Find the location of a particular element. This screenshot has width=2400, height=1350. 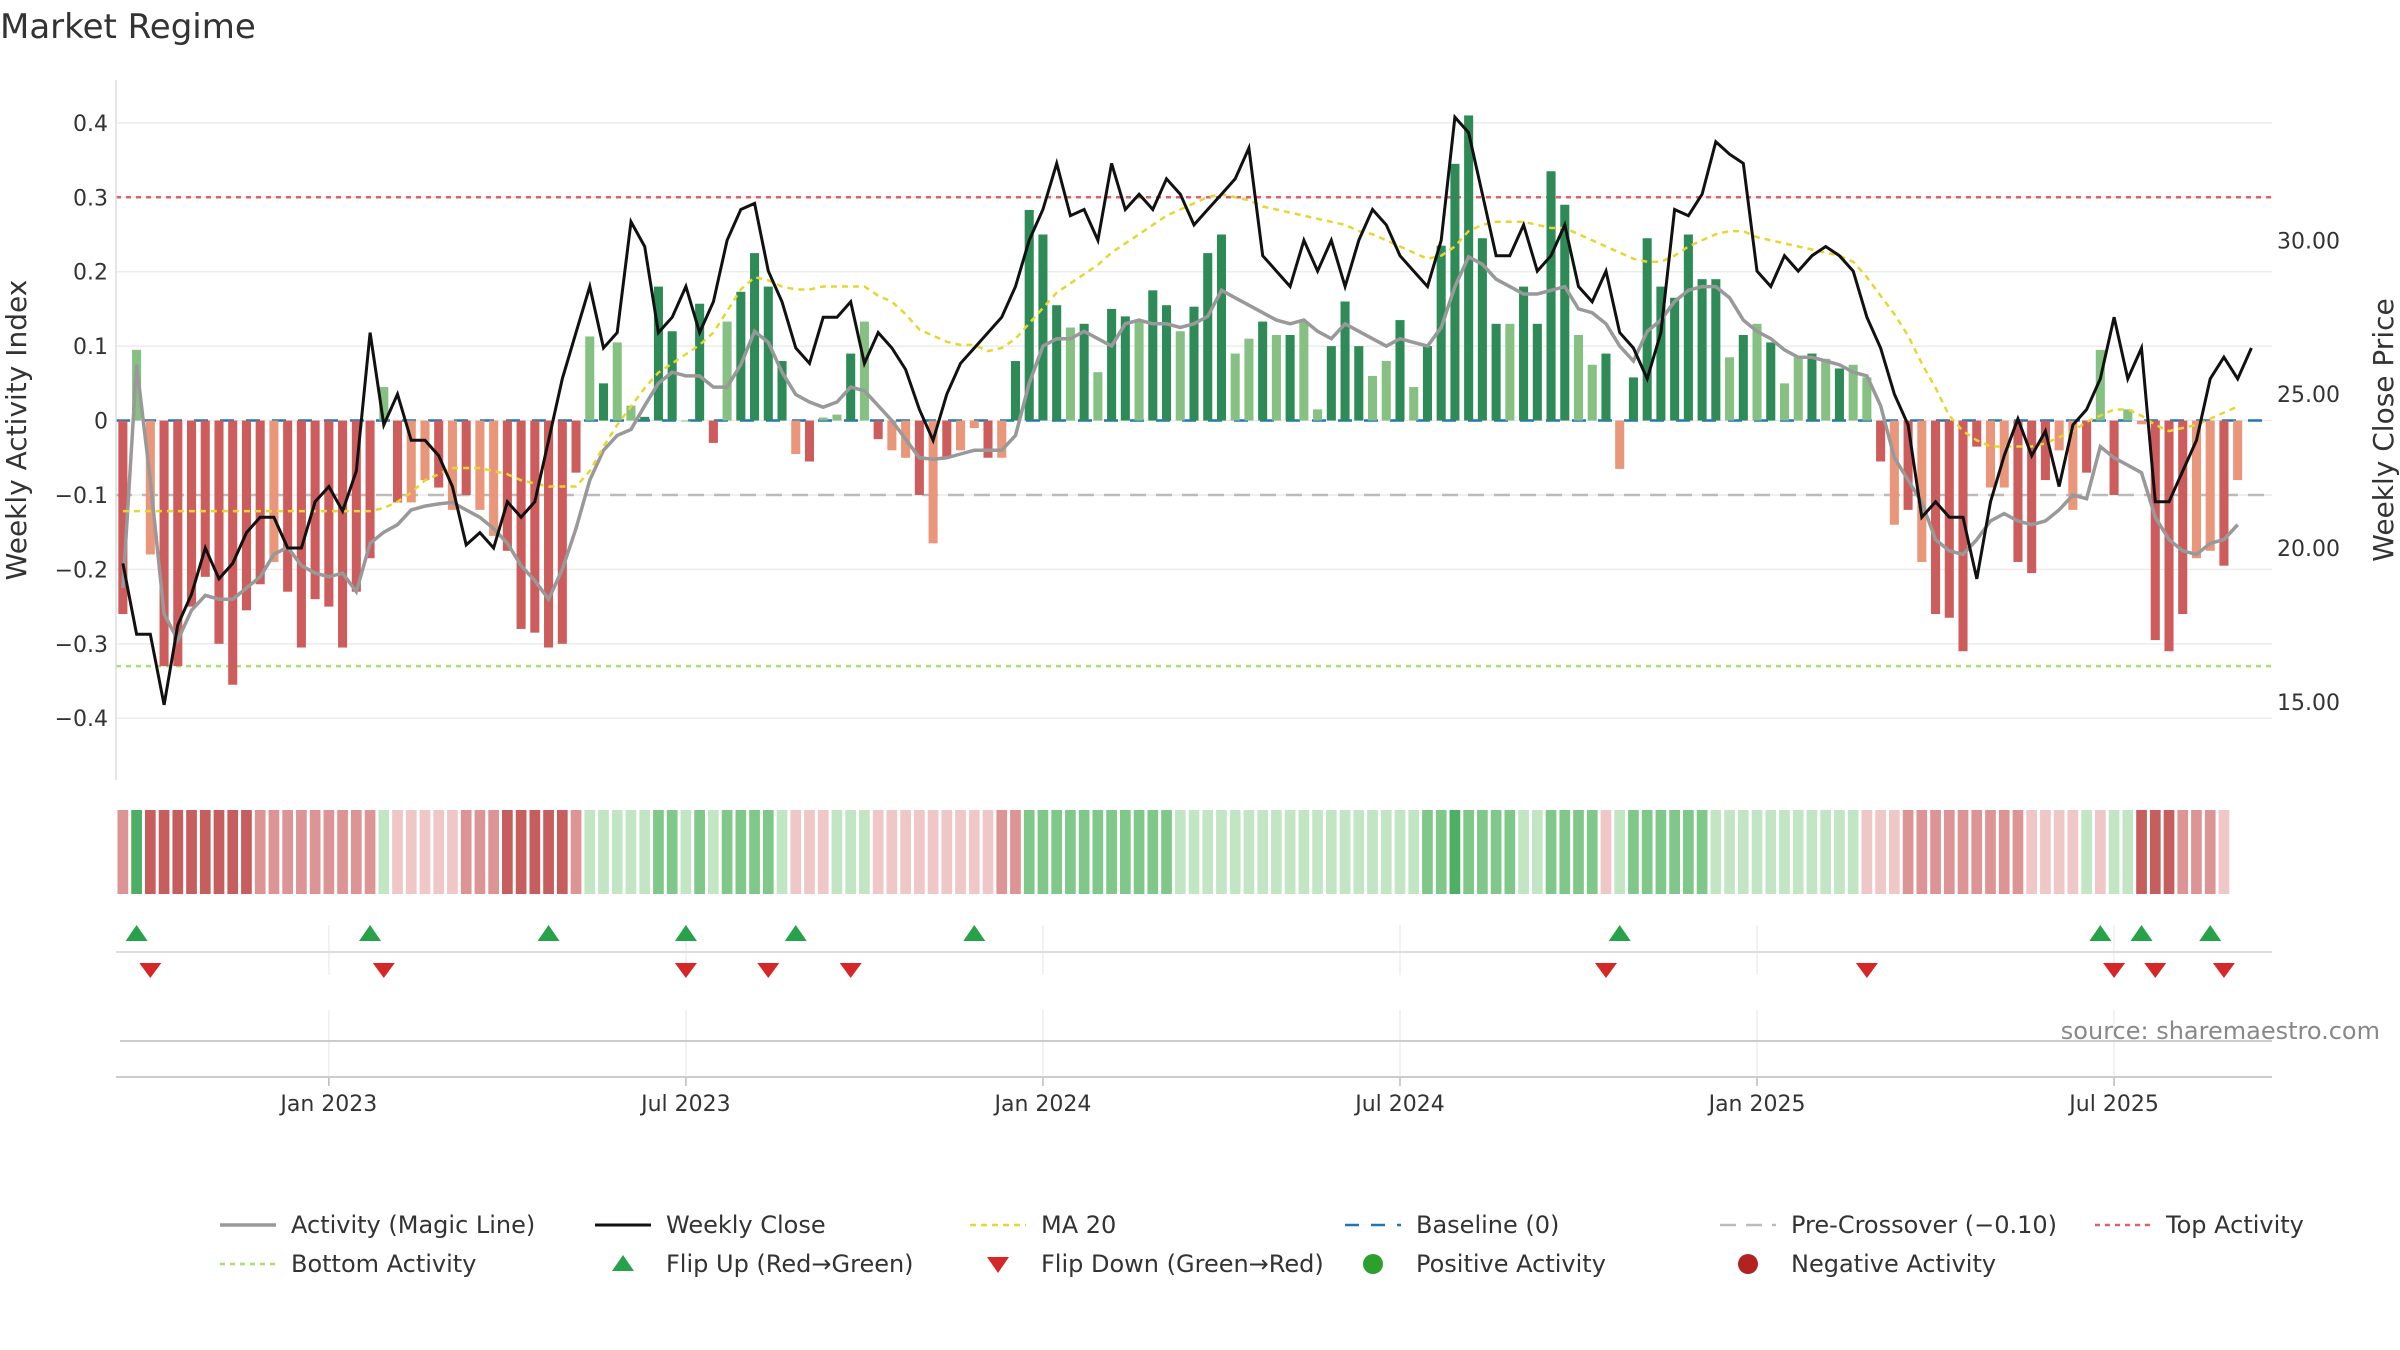

y-tick-label: −0.3 is located at coordinates (81, 645).